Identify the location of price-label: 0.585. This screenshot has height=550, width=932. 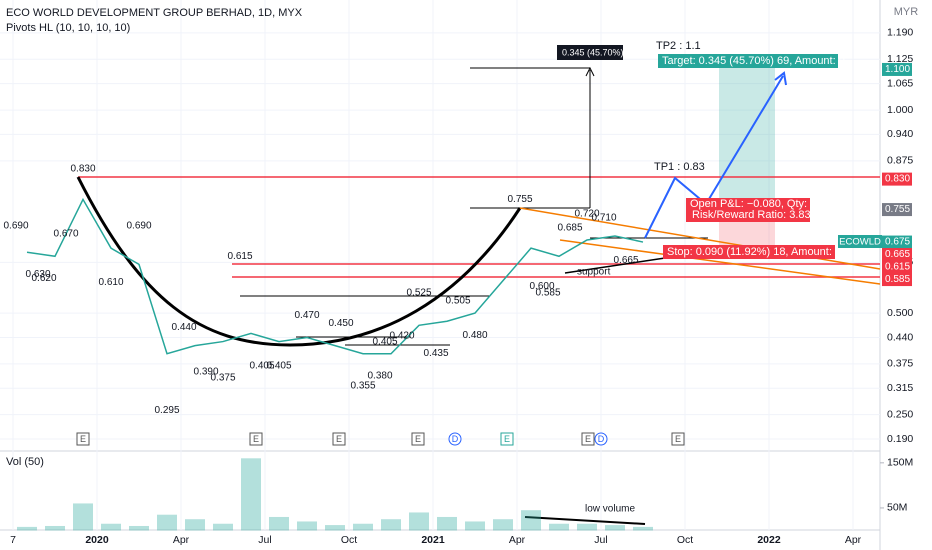
(897, 279).